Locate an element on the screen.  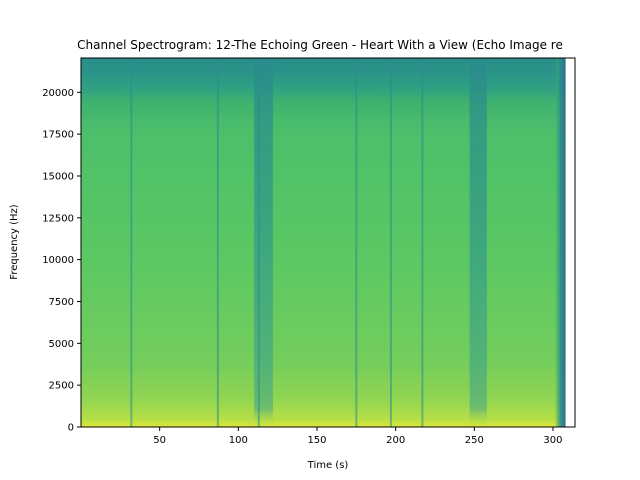
x-axis-ticks: 50 100 150 200 250 300 is located at coordinates (358, 436).